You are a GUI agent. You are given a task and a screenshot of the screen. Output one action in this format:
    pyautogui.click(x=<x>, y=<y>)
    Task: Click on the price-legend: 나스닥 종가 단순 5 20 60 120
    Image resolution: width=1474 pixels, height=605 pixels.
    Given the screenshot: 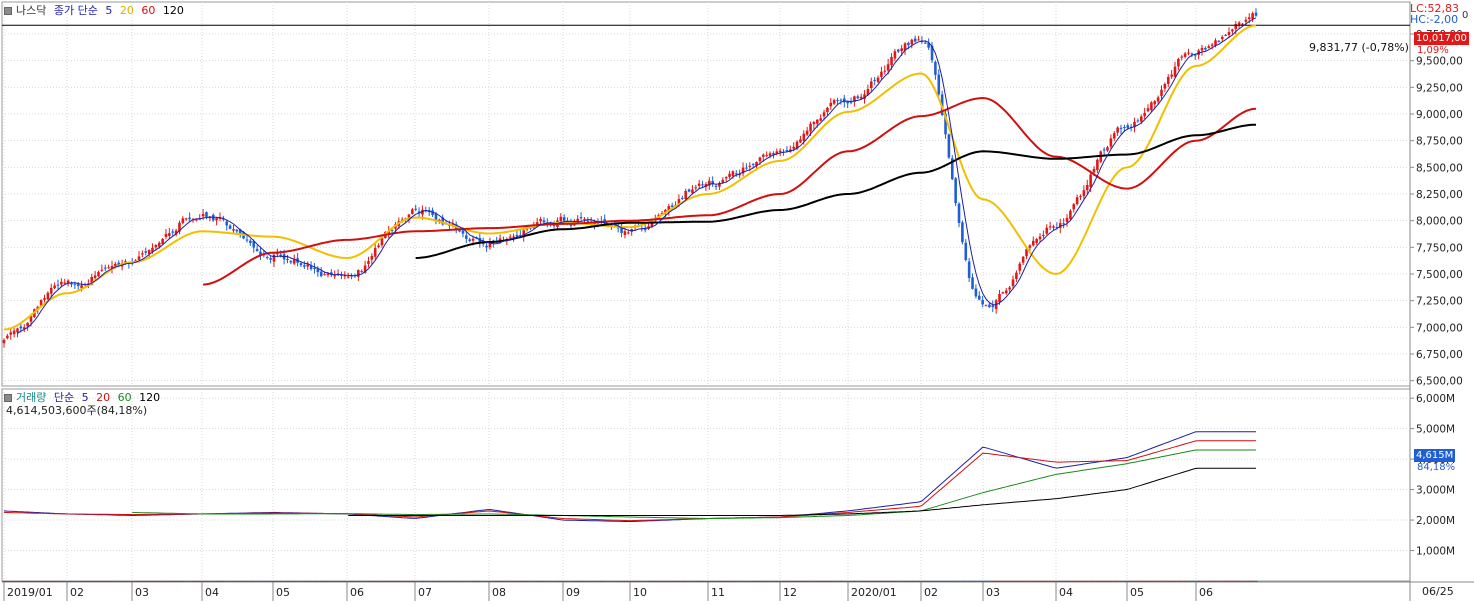 What is the action you would take?
    pyautogui.click(x=96, y=10)
    